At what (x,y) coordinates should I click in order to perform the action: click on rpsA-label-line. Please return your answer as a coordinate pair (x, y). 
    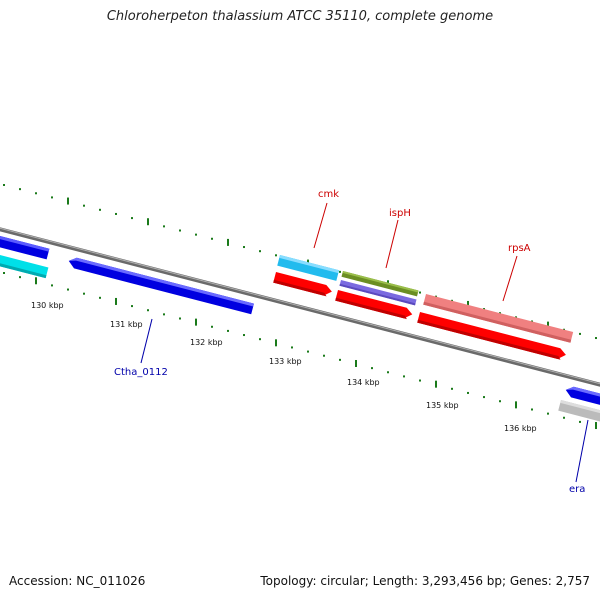
    Looking at the image, I should click on (510, 278).